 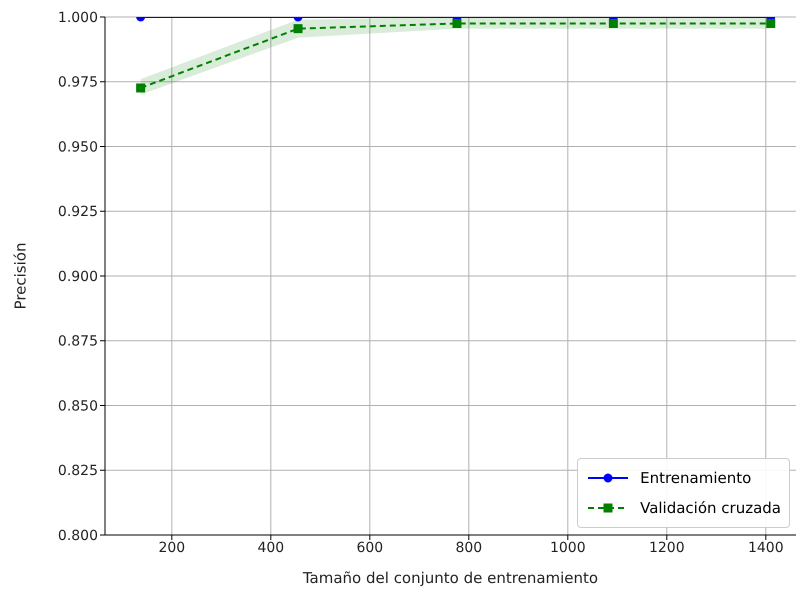 I want to click on y-tick-label: 1.000, so click(x=78, y=18).